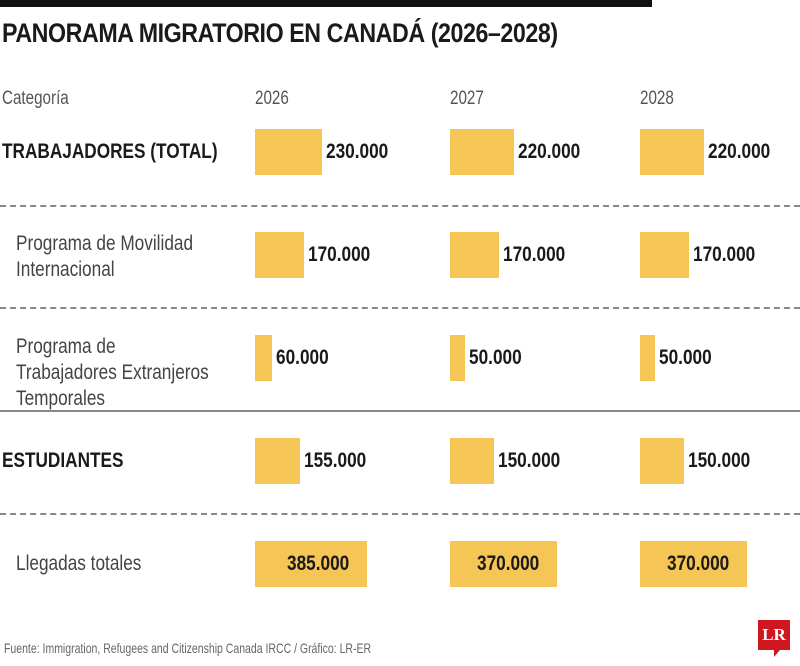 The height and width of the screenshot is (666, 800). What do you see at coordinates (105, 256) in the screenshot?
I see `row-label: Programa de Movilidad Internacional` at bounding box center [105, 256].